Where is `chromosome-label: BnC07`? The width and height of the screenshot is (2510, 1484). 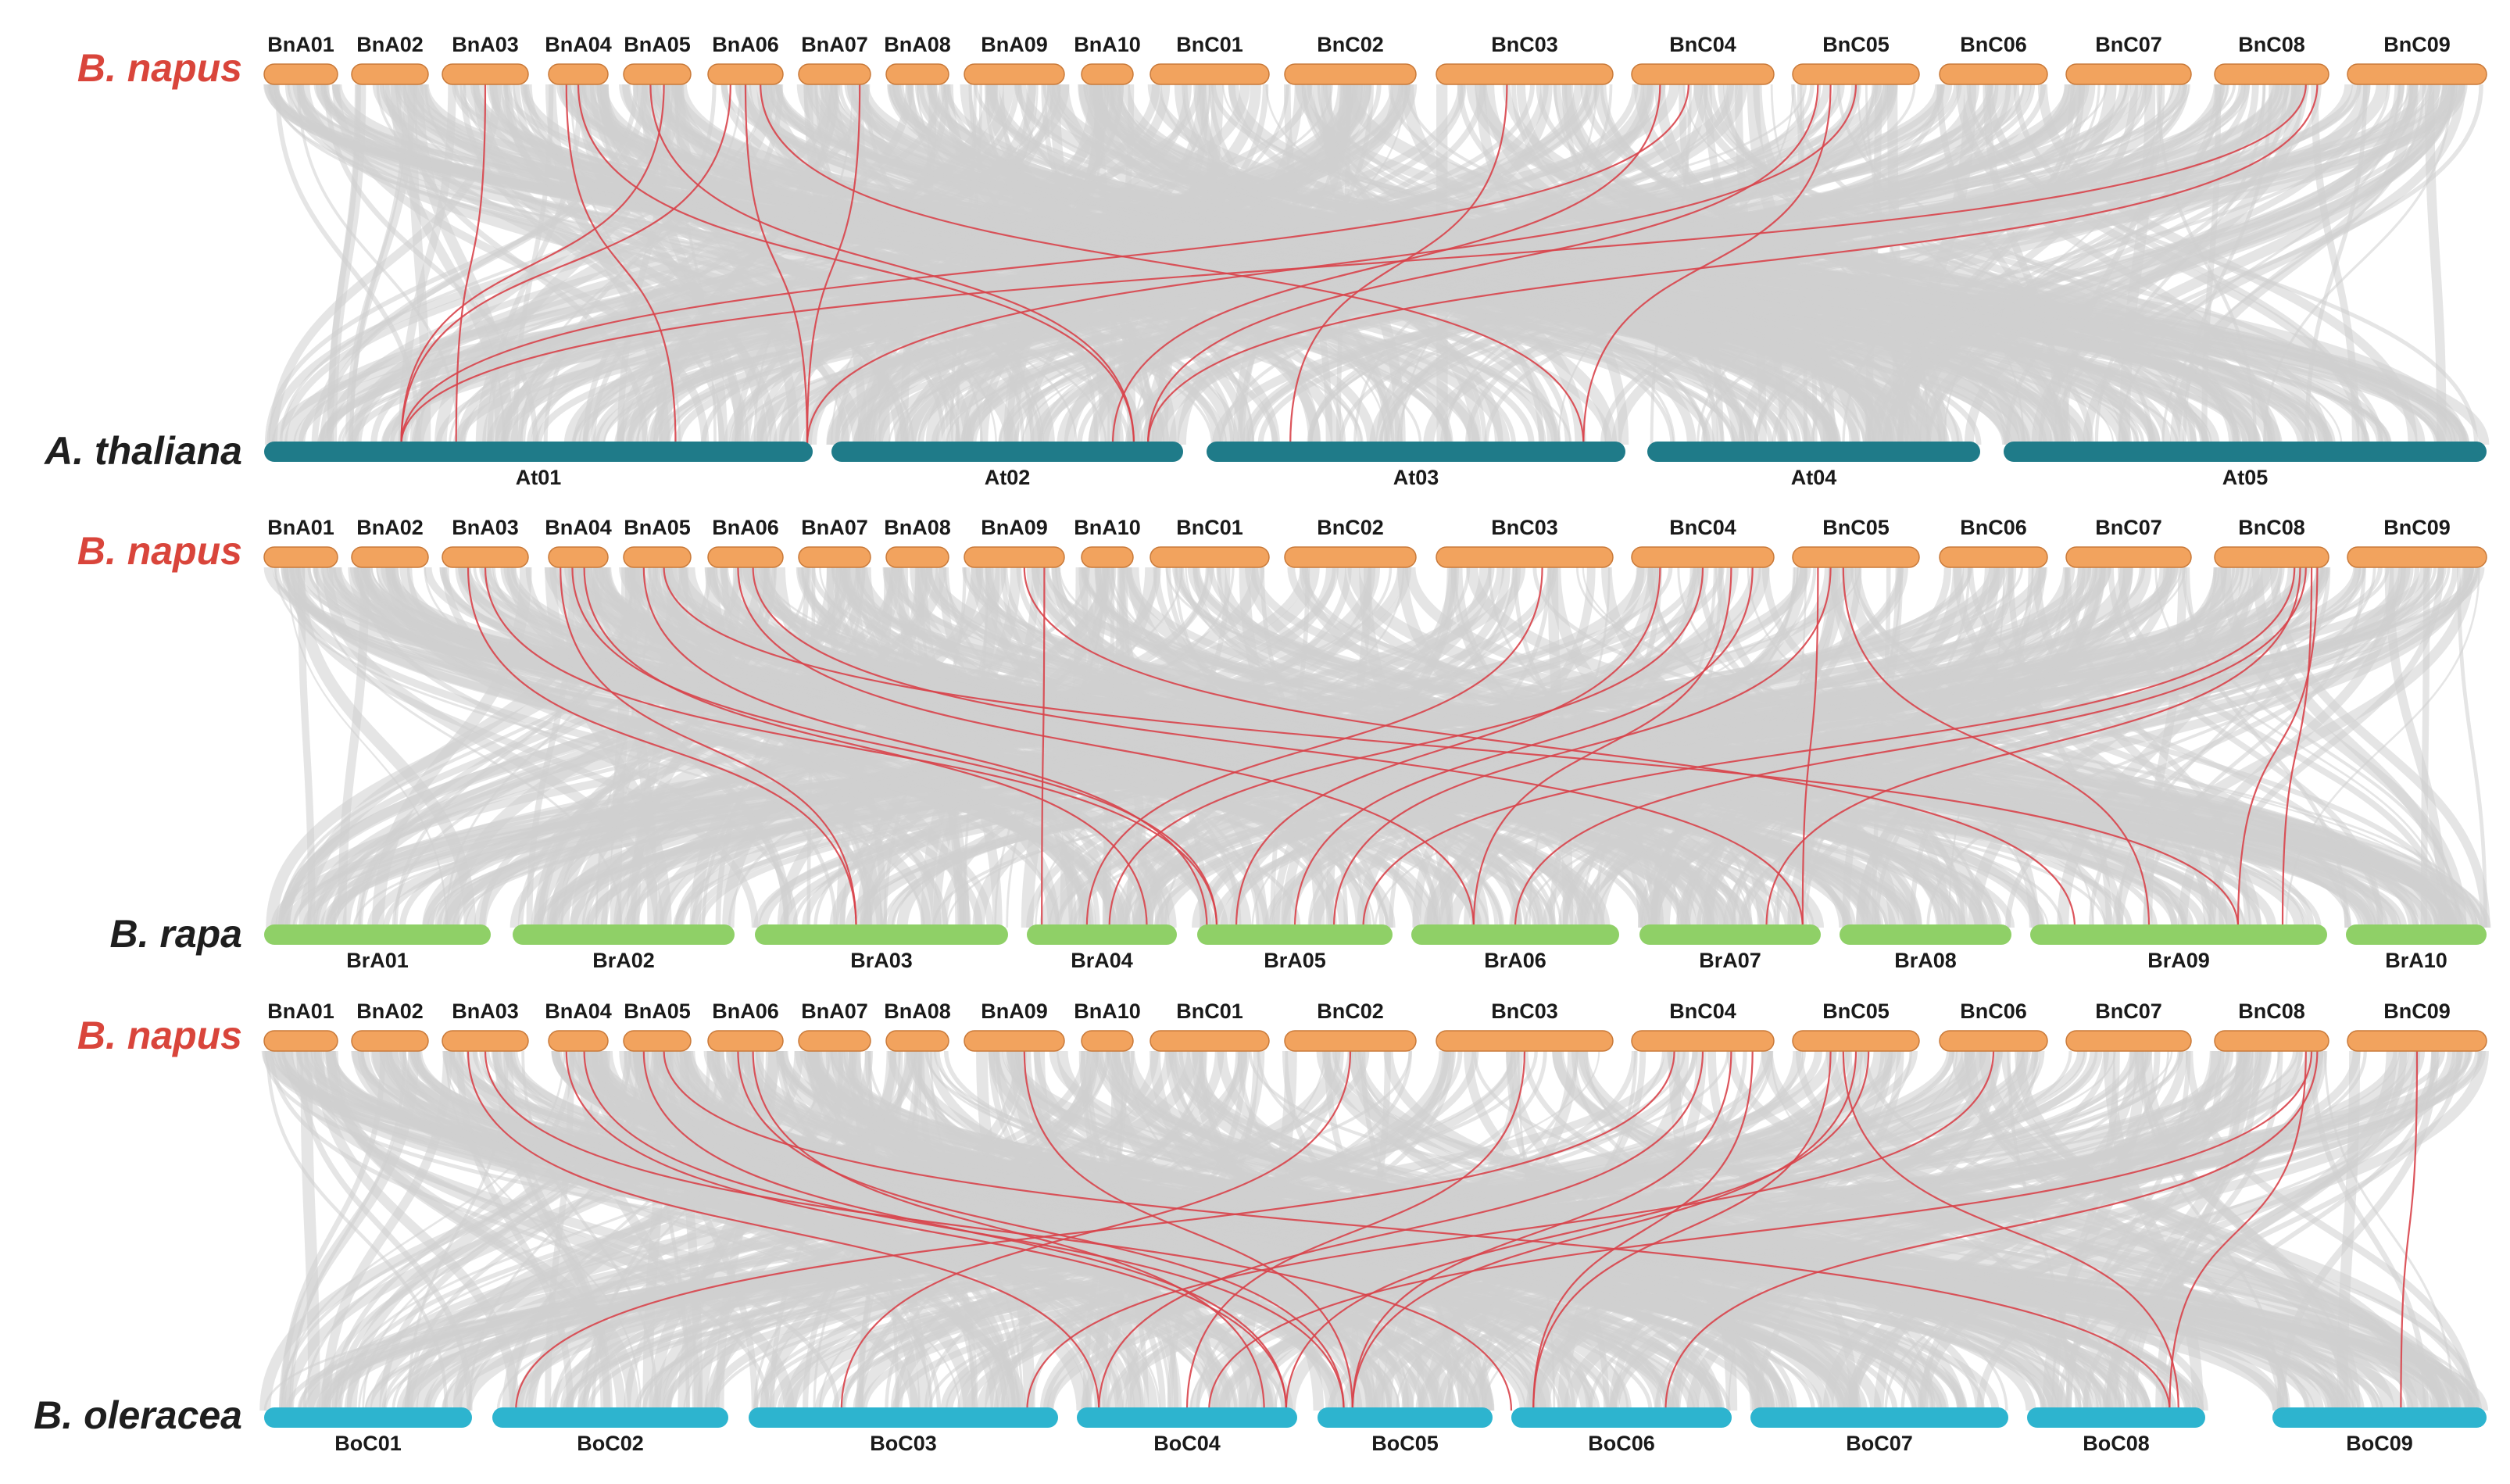
chromosome-label: BnC07 is located at coordinates (2129, 44).